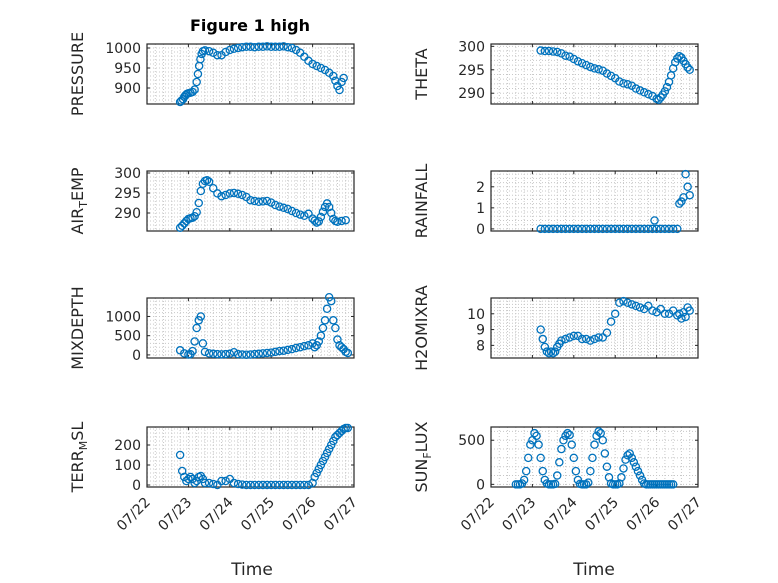  I want to click on y-axis-label-subscript: F, so click(427, 455).